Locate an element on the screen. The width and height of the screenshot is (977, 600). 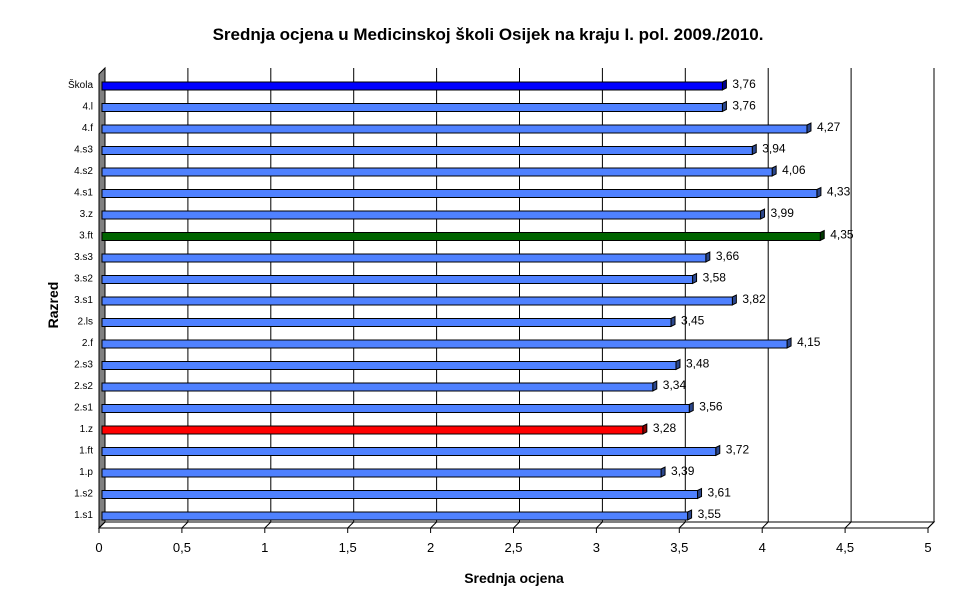
category-label: 2.s1 is located at coordinates (83, 408).